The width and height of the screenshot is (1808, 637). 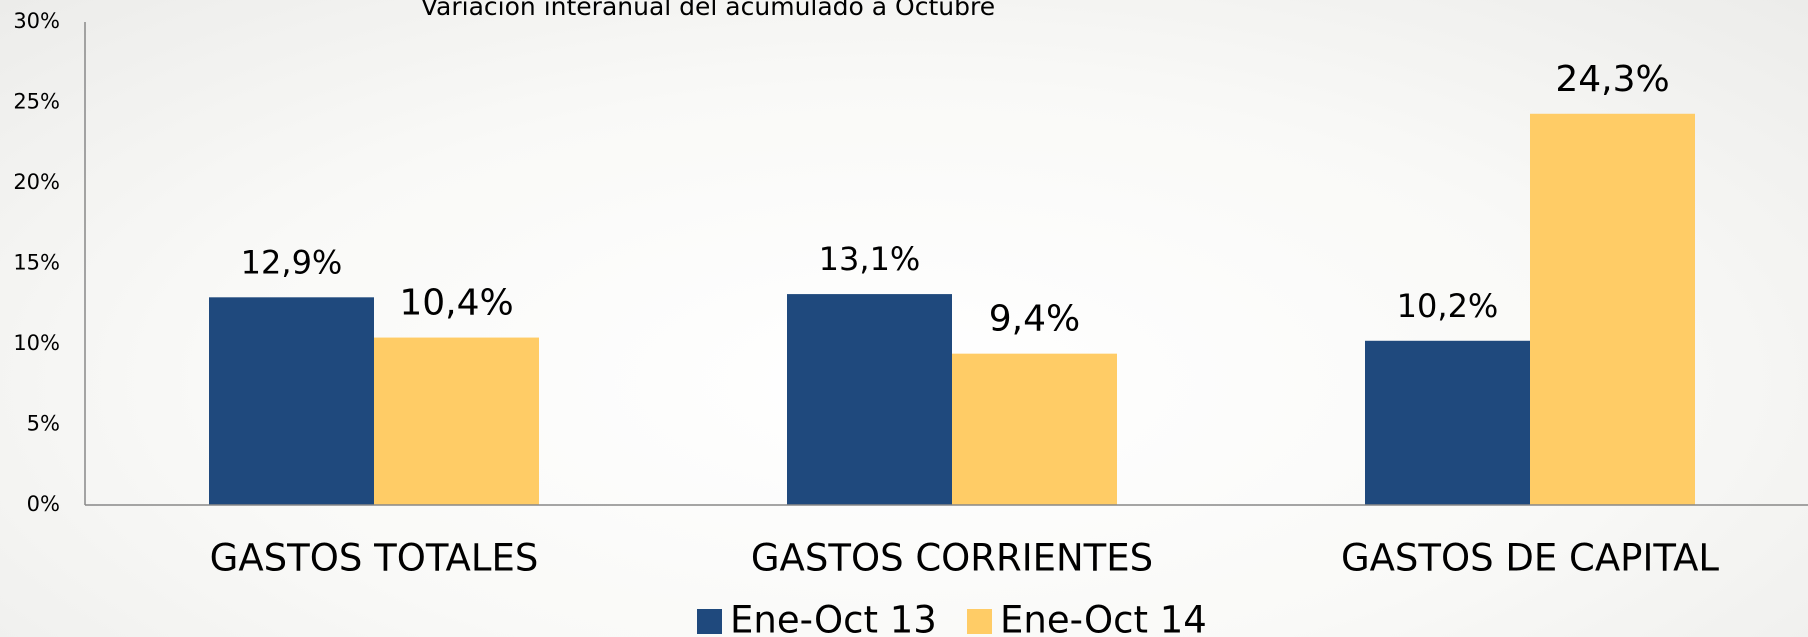 I want to click on value-label: 10,4%, so click(x=456, y=303).